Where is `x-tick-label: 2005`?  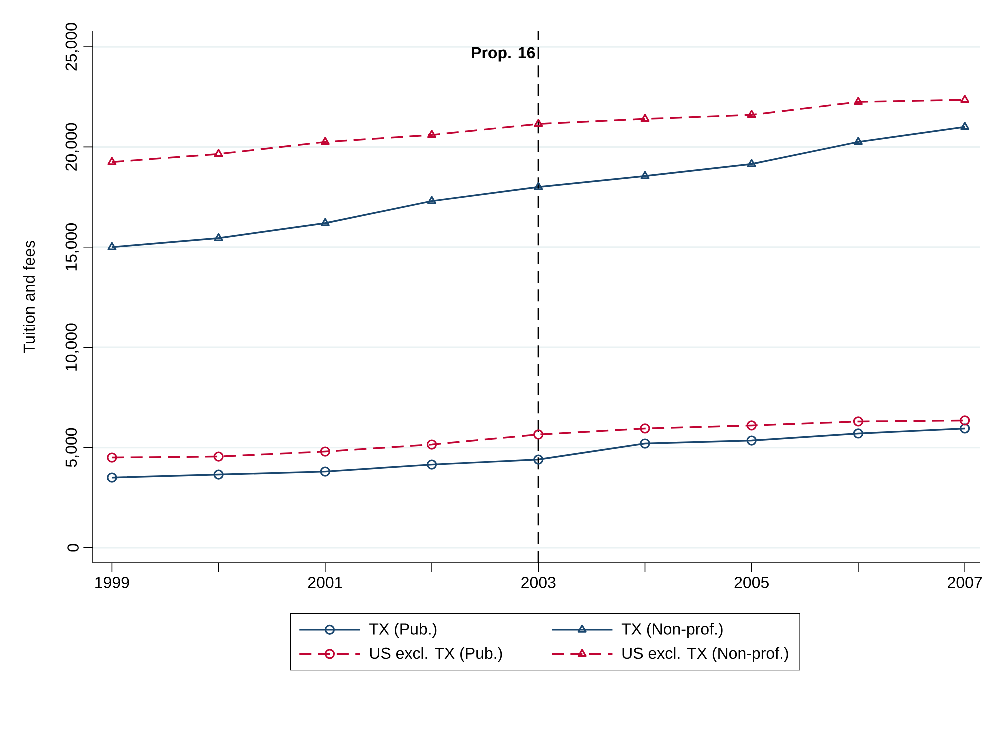 x-tick-label: 2005 is located at coordinates (751, 582).